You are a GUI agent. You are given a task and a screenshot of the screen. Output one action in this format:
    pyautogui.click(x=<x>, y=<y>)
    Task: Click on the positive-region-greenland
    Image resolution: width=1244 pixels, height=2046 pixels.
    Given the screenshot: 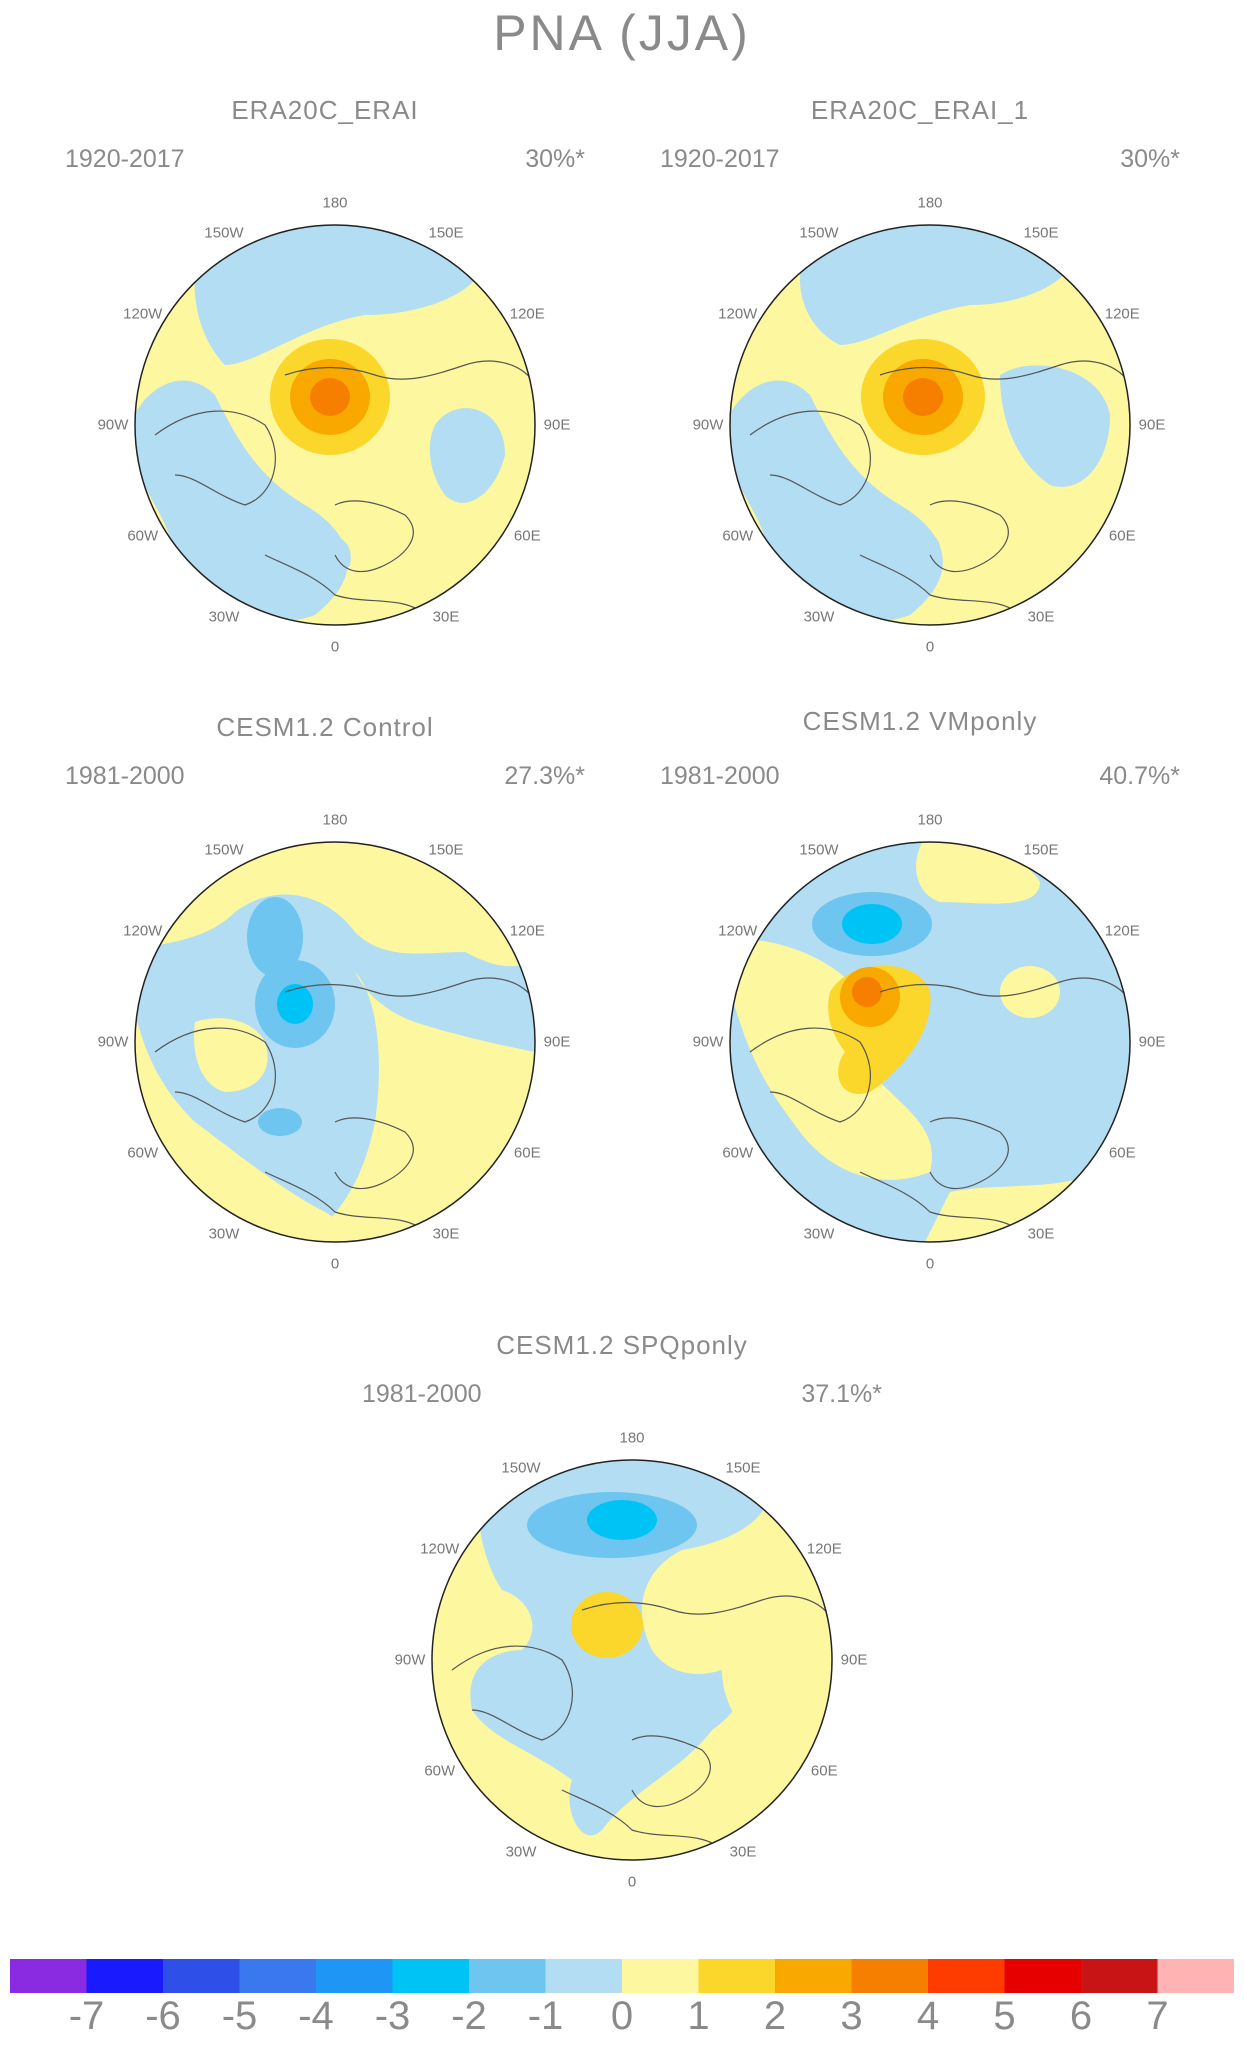 What is the action you would take?
    pyautogui.click(x=231, y=1055)
    